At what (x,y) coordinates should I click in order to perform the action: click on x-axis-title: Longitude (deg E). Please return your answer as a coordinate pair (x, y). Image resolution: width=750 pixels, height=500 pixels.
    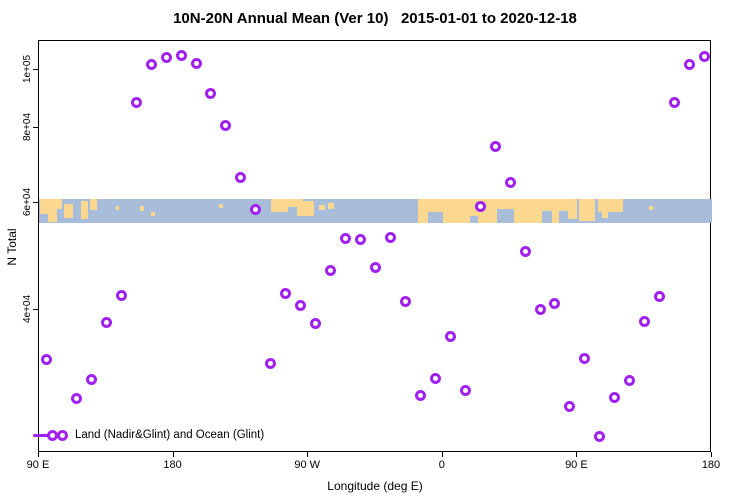
    Looking at the image, I should click on (375, 486).